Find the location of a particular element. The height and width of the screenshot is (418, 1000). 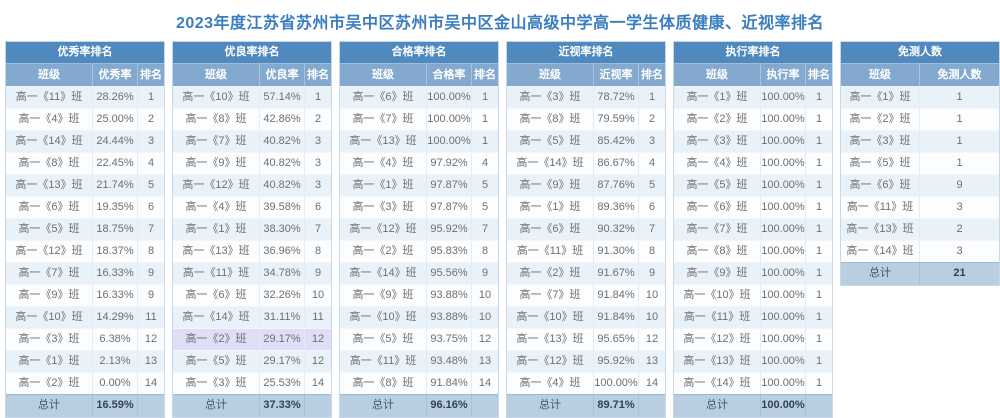

table-row: 高一《4》班 39.58% 6 is located at coordinates (252, 207).